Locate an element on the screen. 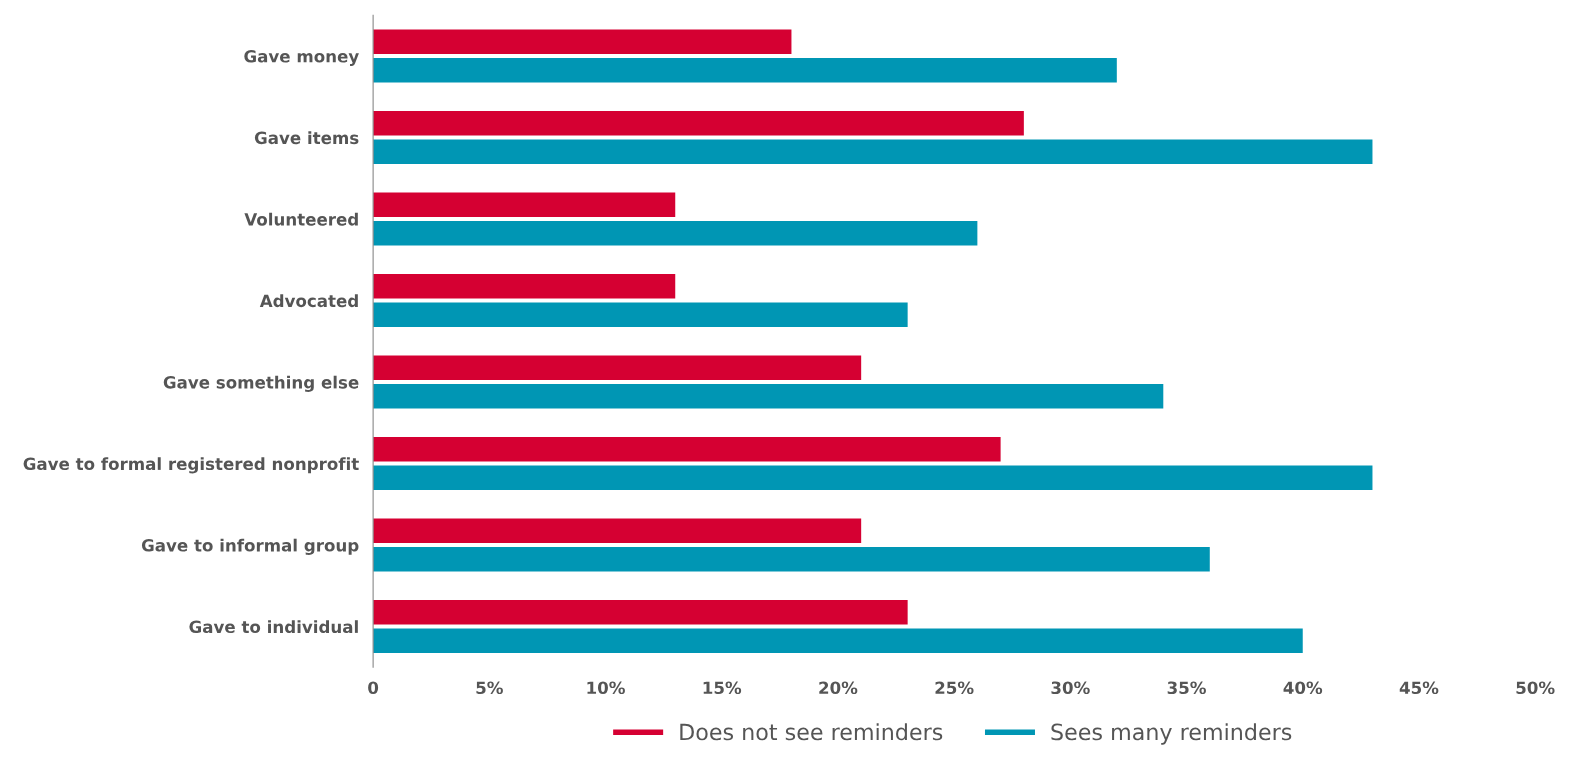 This screenshot has height=767, width=1581. y-tick-label: Gave money is located at coordinates (301, 57).